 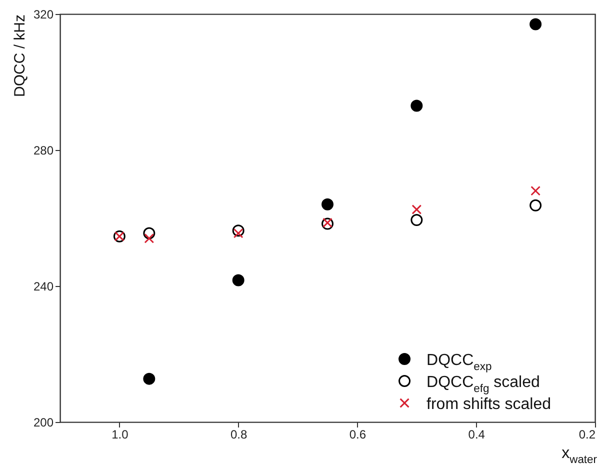 What do you see at coordinates (43, 287) in the screenshot?
I see `y-tick-label: 240` at bounding box center [43, 287].